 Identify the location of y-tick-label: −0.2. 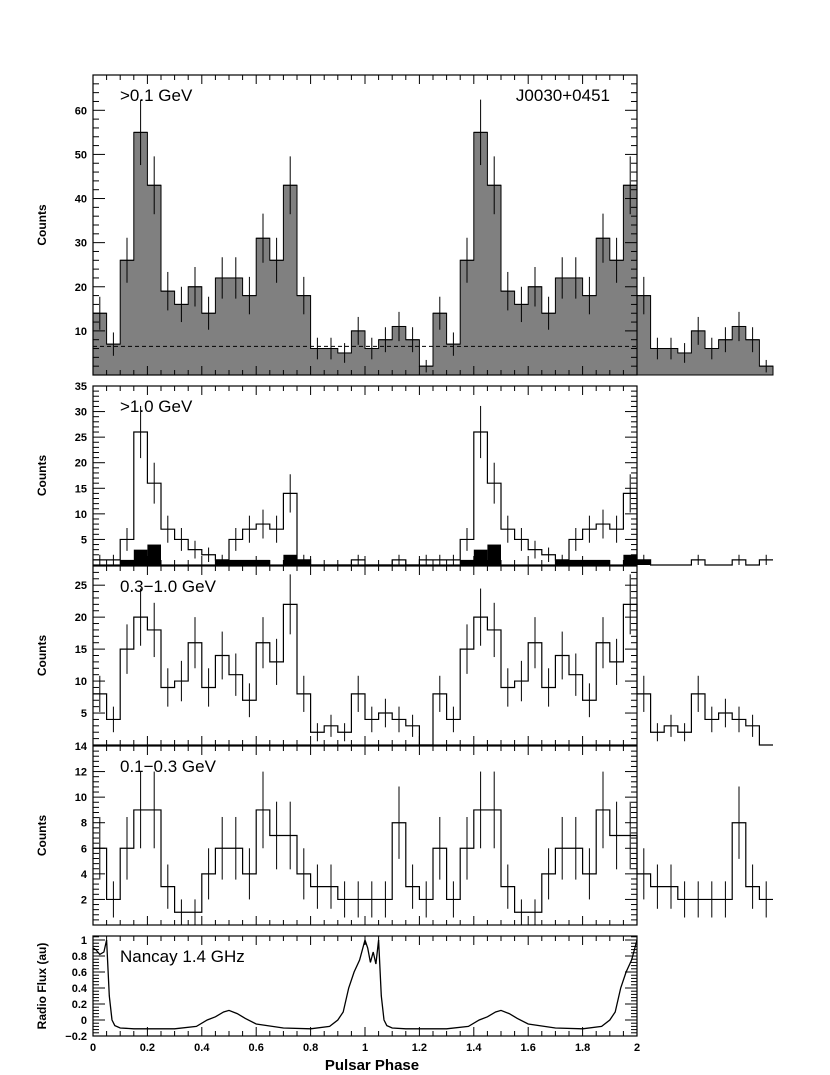
(76, 1037).